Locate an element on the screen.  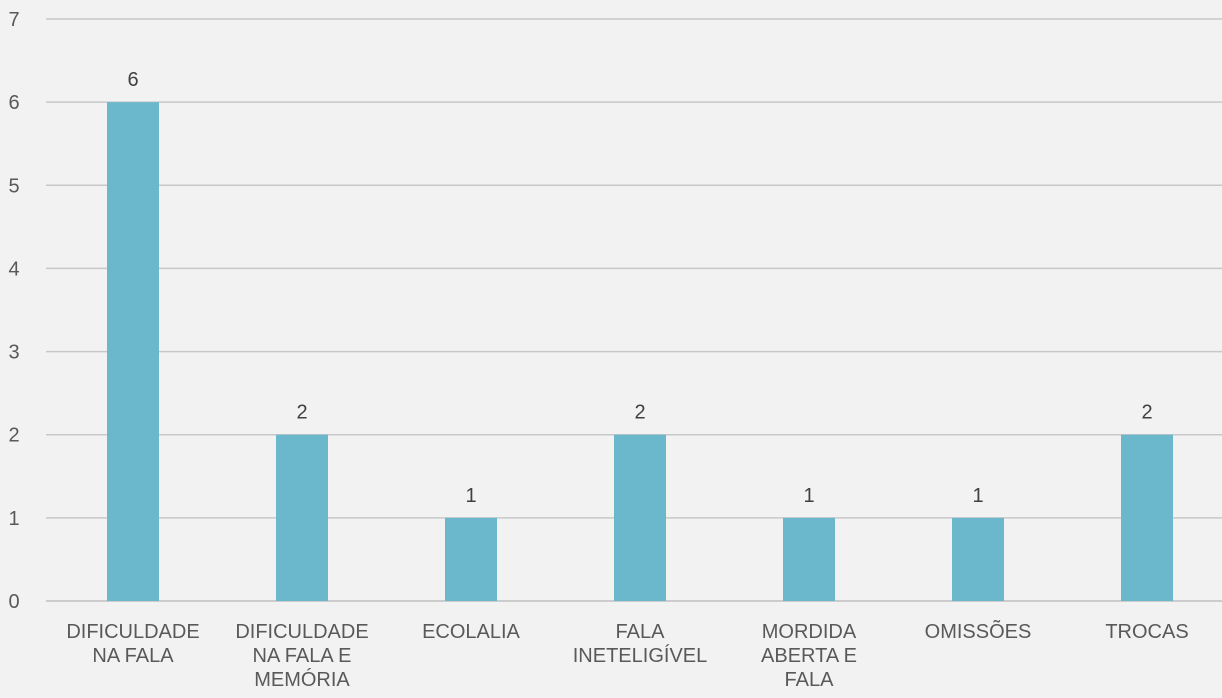
category-label: MORDIDA ABERTA E FALA is located at coordinates (809, 656).